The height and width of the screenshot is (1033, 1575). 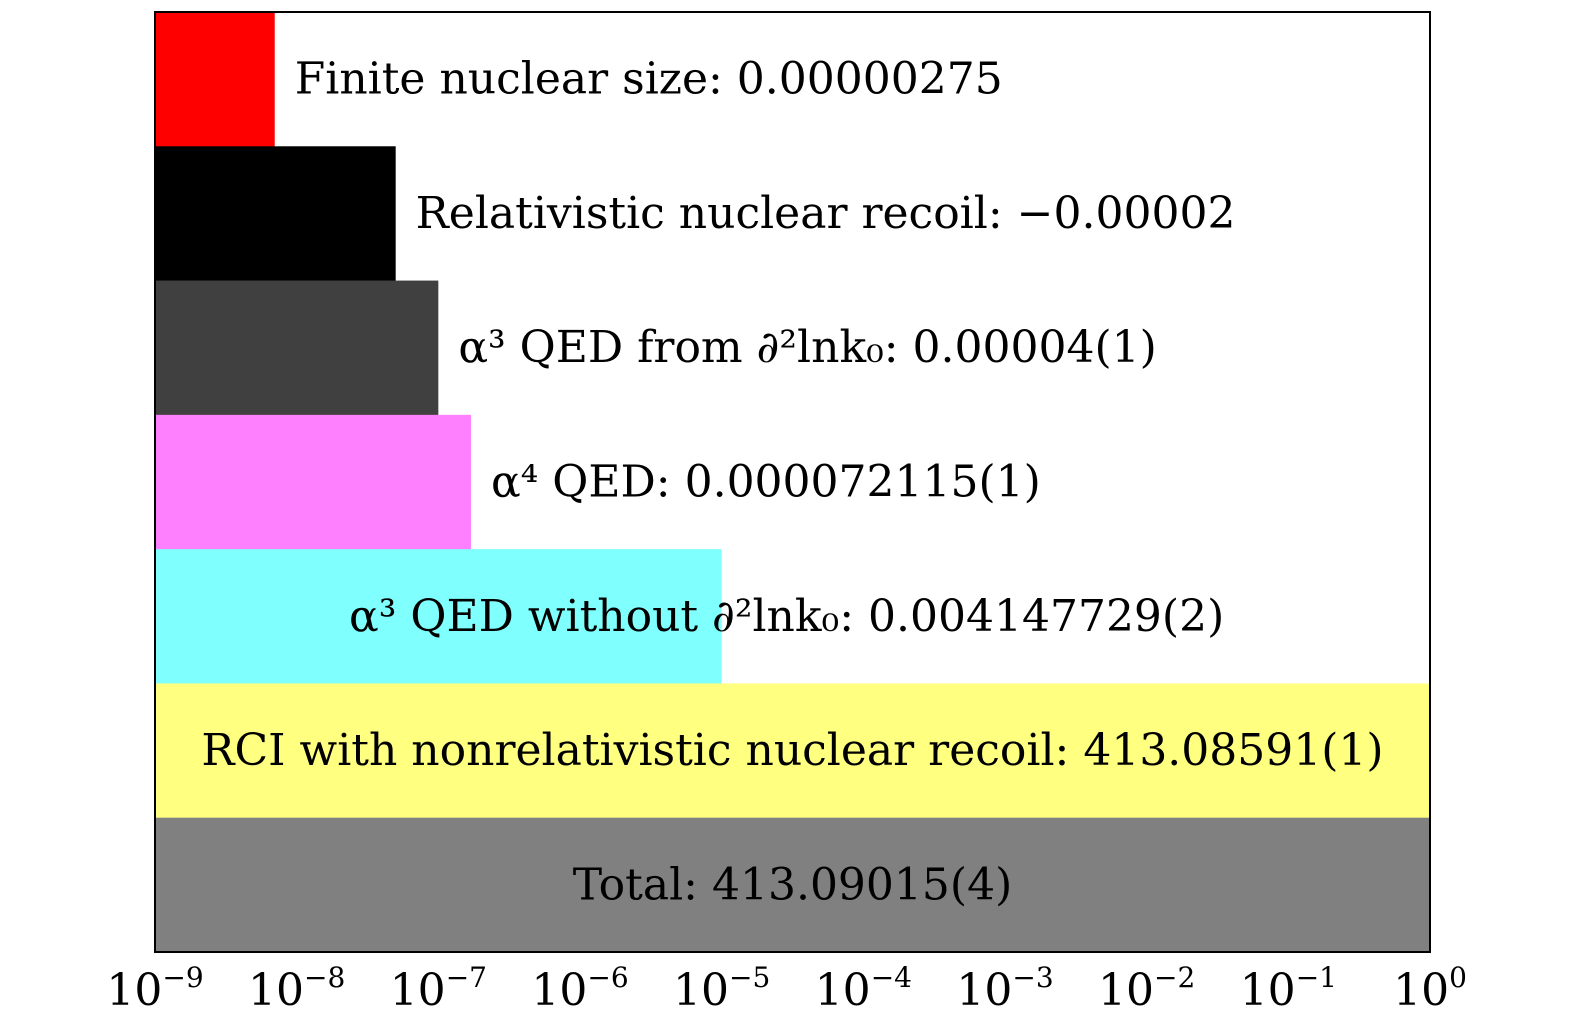 What do you see at coordinates (1032, 977) in the screenshot?
I see `x-tick-exponent-6: −3` at bounding box center [1032, 977].